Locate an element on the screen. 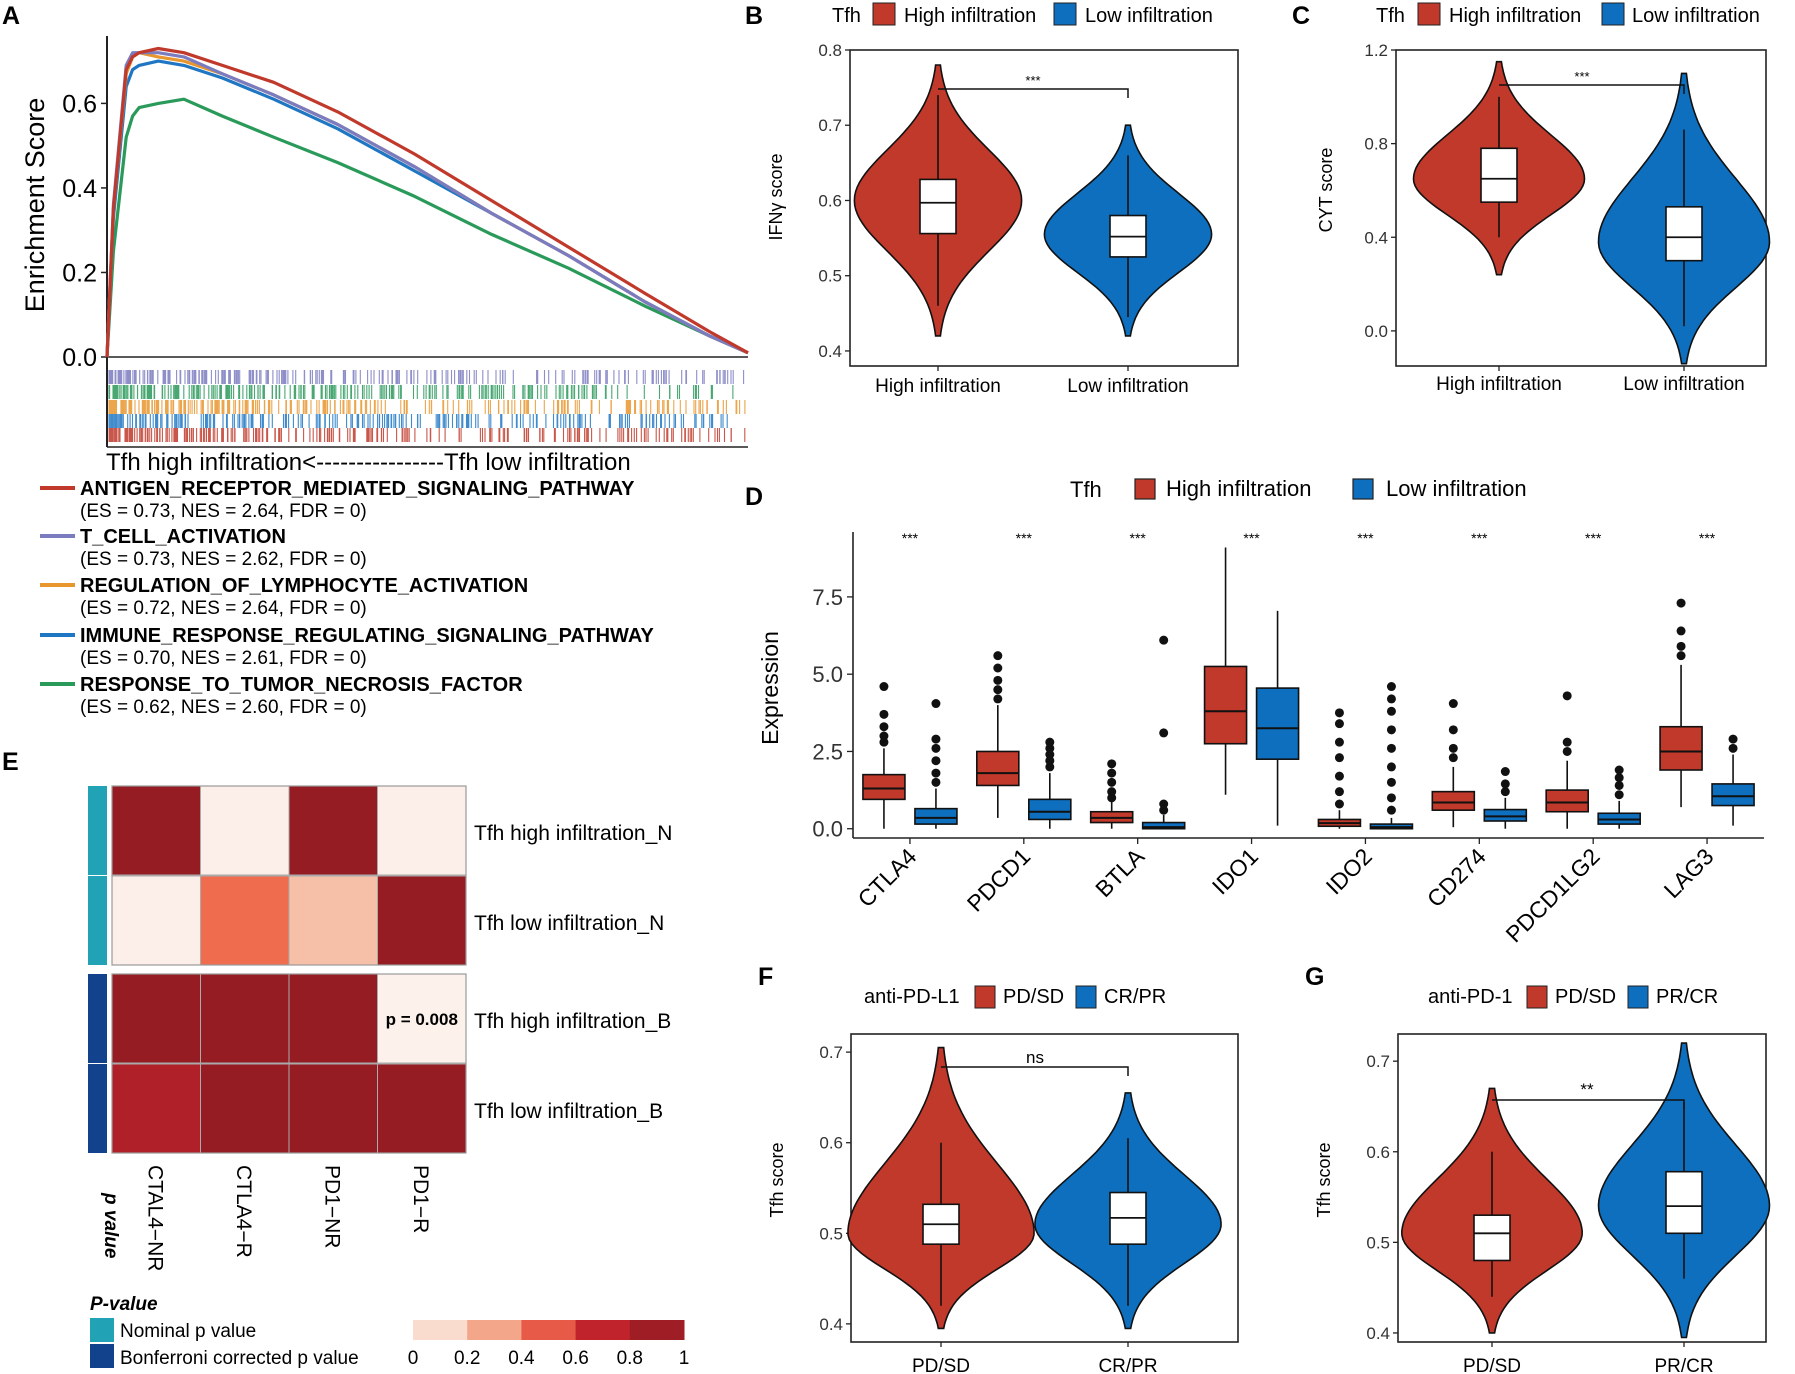 This screenshot has height=1374, width=1795. colorbar-tick: 1 is located at coordinates (684, 1358).